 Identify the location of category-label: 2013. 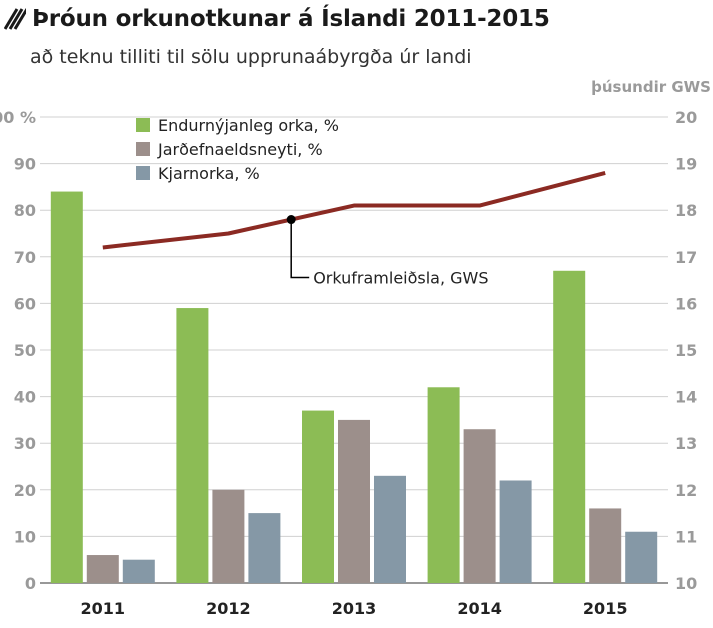
(354, 608).